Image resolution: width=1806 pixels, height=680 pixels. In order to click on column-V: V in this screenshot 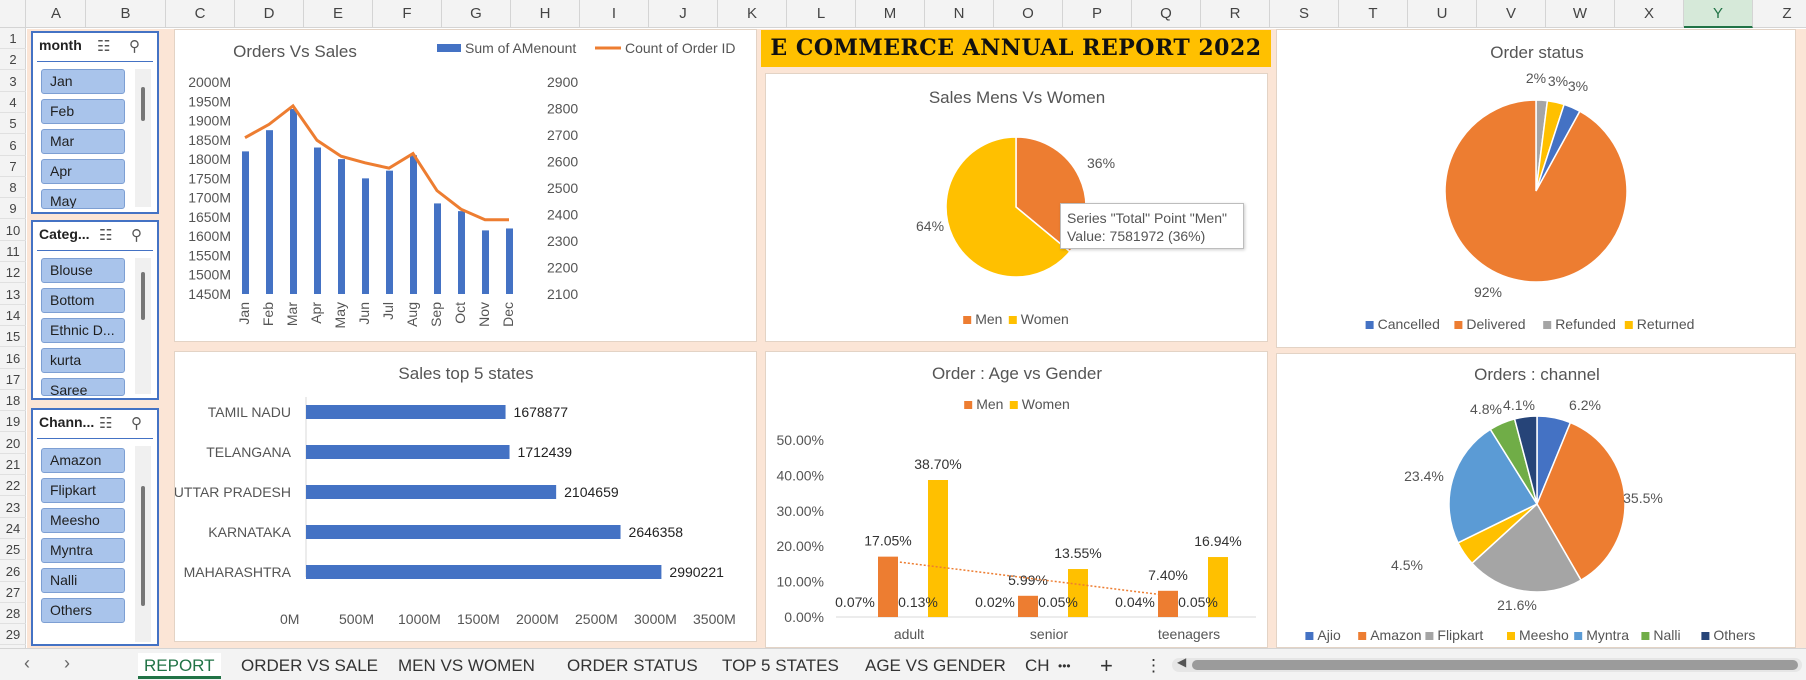, I will do `click(1511, 14)`.